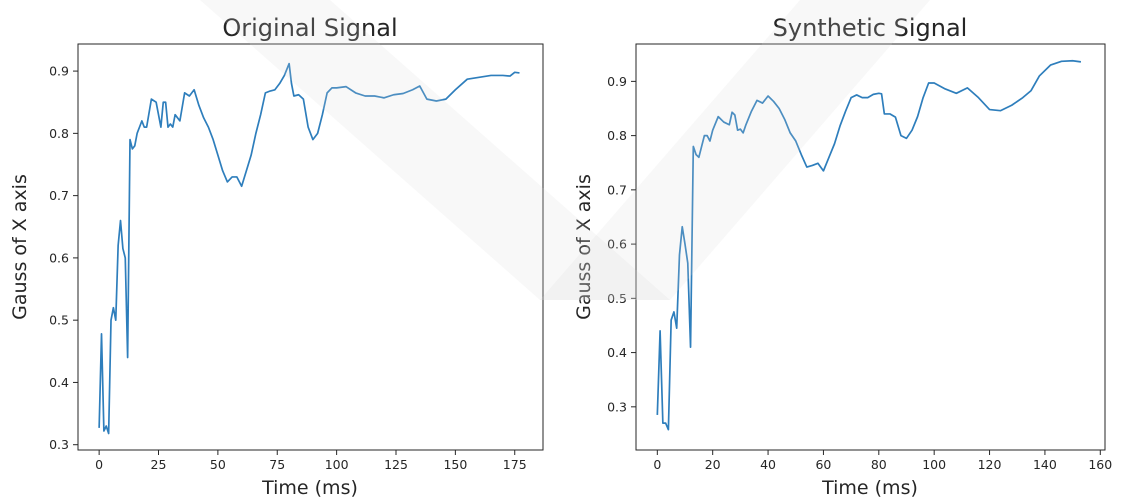  Describe the element at coordinates (159, 464) in the screenshot. I see `x-tick-label: 25` at that location.